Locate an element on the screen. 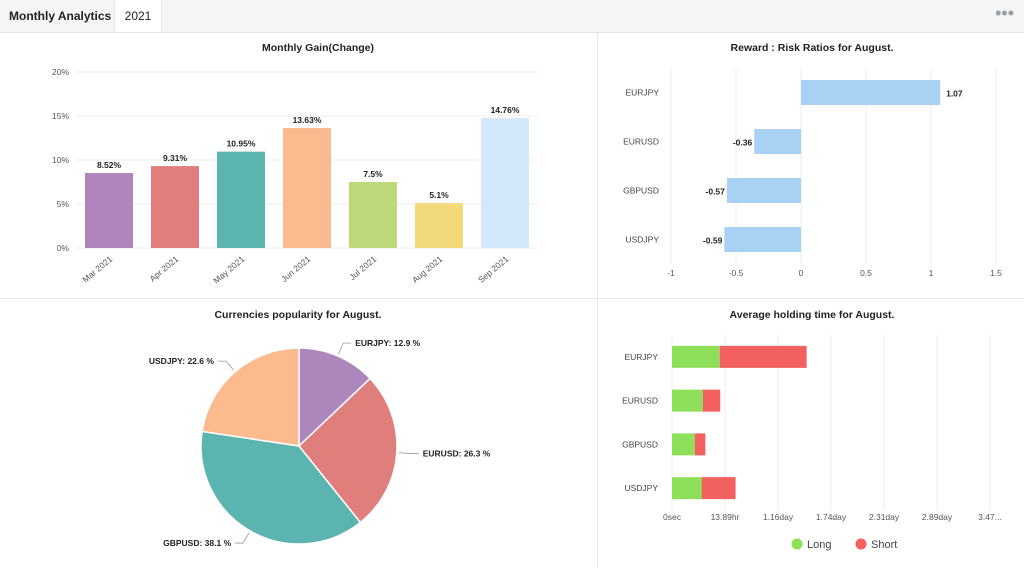 This screenshot has width=1024, height=568. x-tick-label: May 2021 is located at coordinates (228, 270).